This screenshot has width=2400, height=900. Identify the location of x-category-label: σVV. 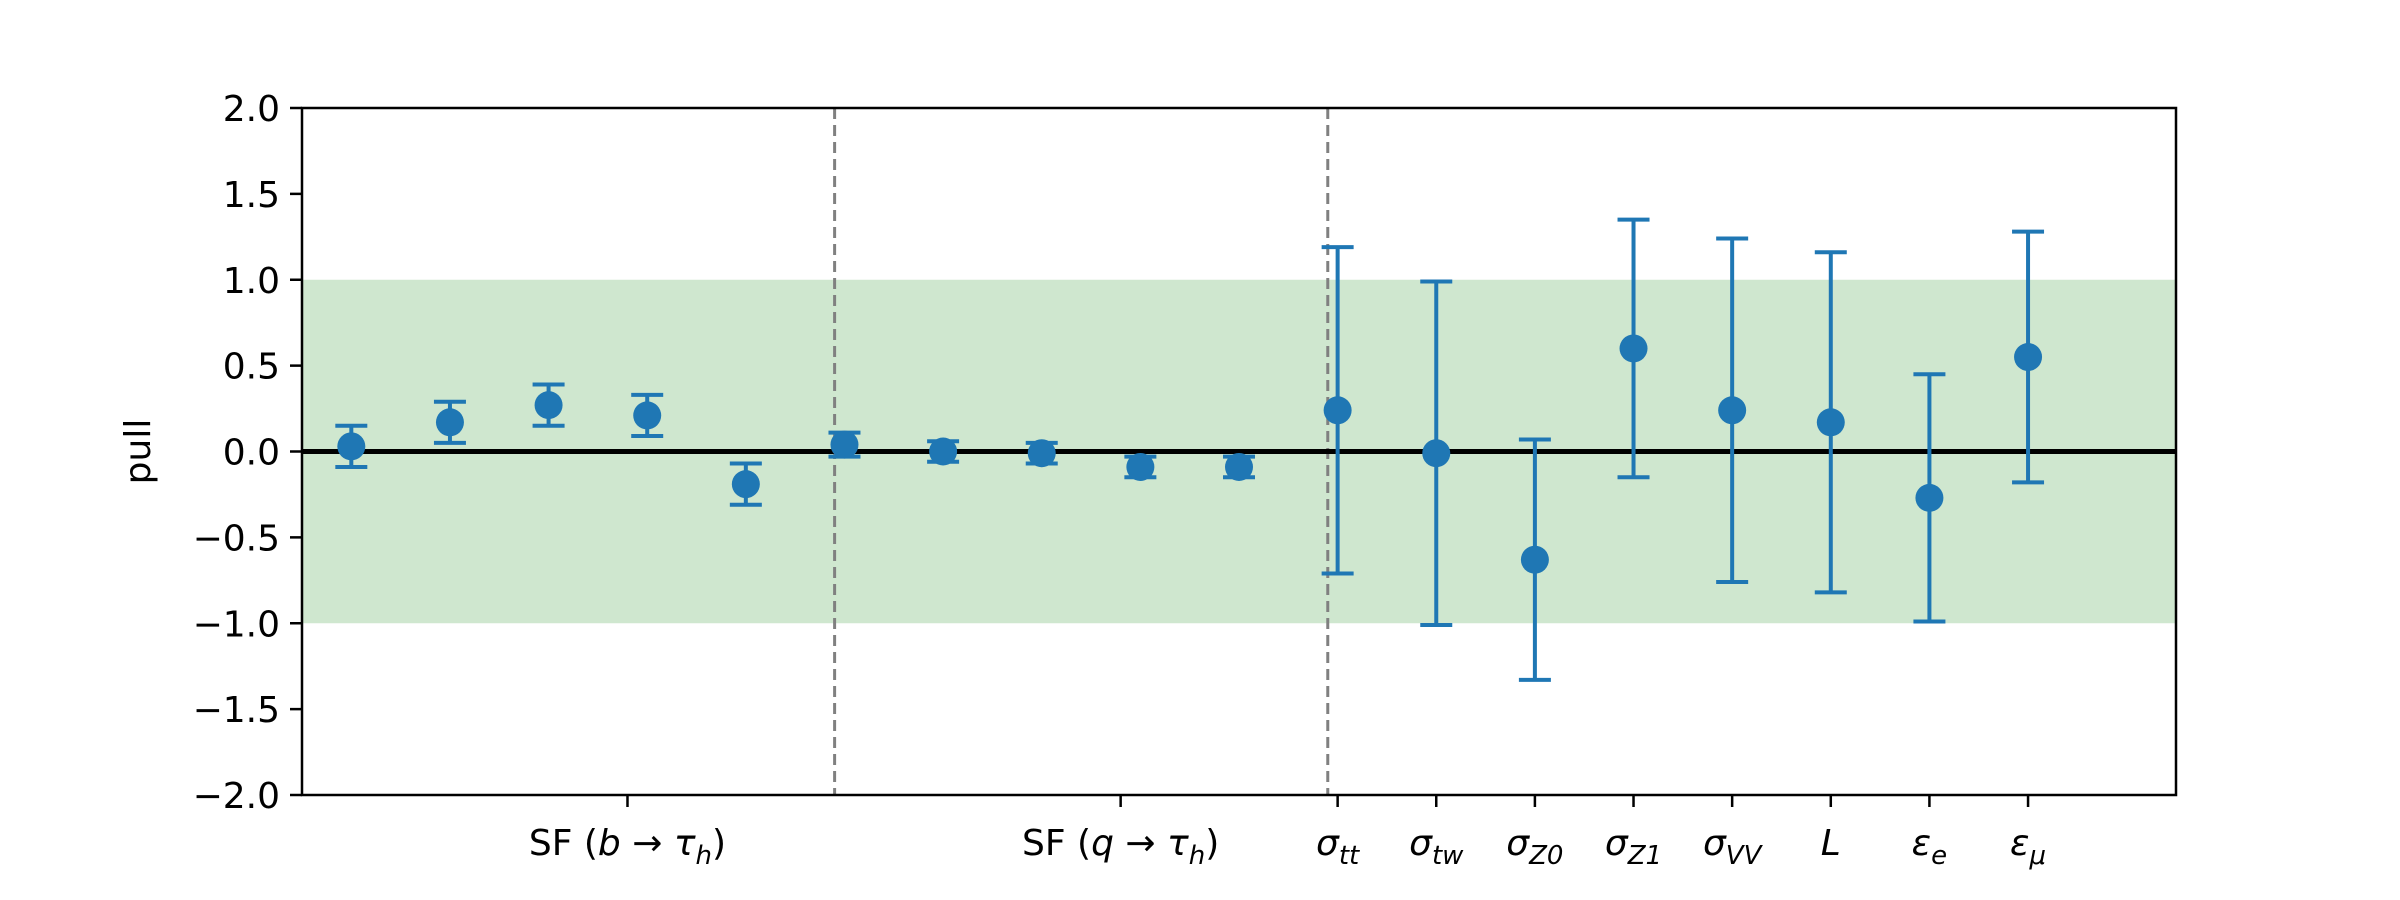
(1733, 847).